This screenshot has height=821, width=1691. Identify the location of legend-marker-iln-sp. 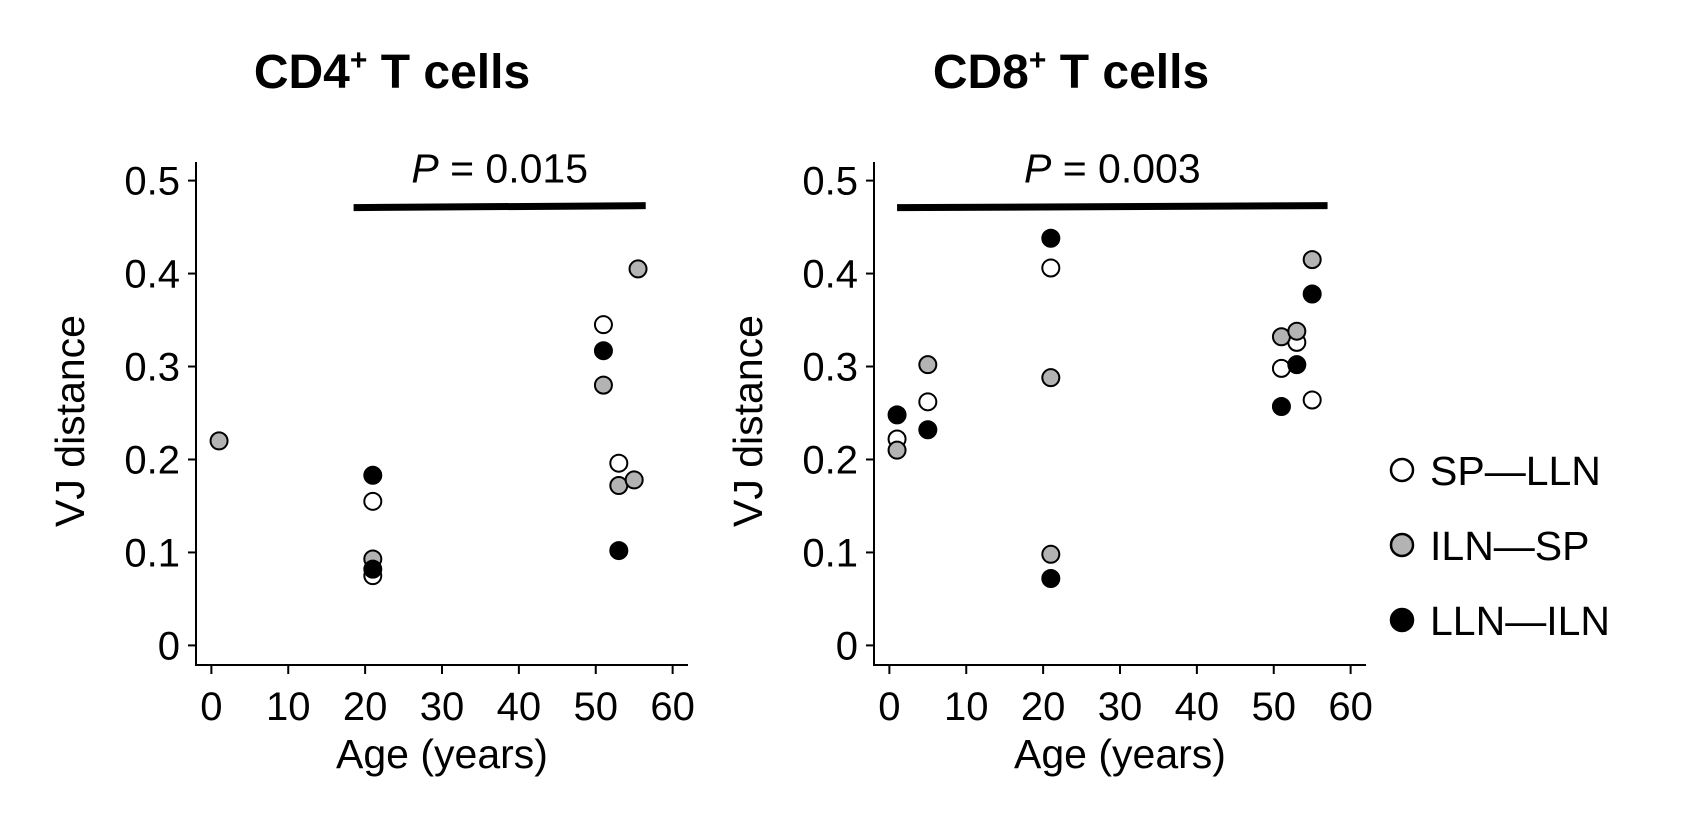
(1402, 545).